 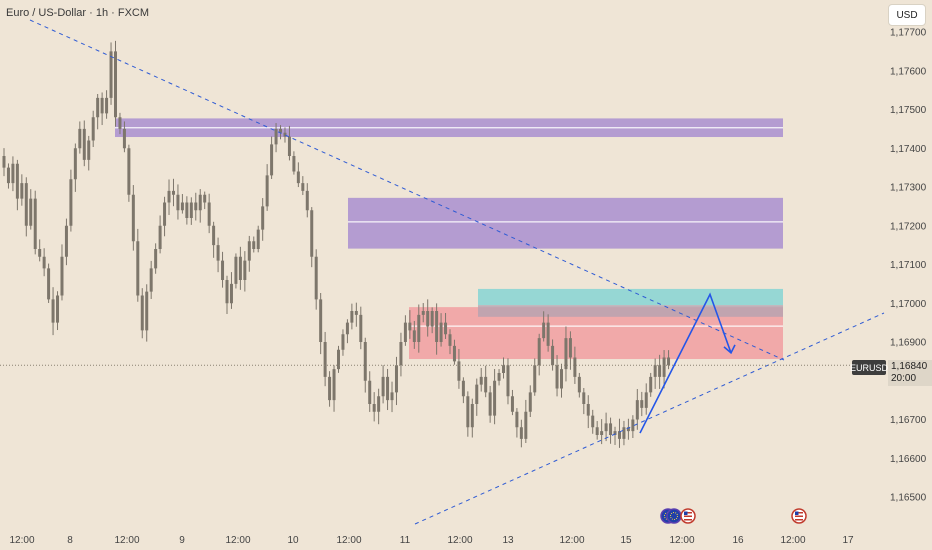 What do you see at coordinates (908, 343) in the screenshot?
I see `price-tick-label: 1,16900` at bounding box center [908, 343].